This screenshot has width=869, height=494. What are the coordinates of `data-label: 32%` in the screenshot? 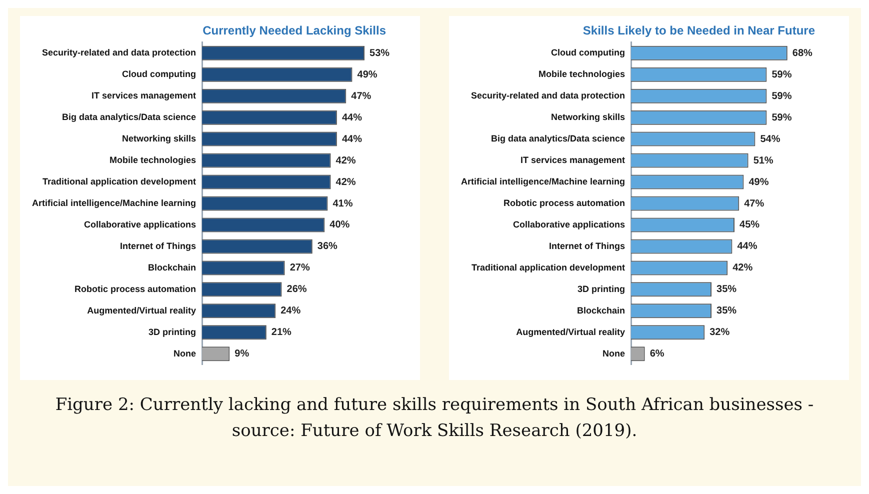 It's located at (720, 332).